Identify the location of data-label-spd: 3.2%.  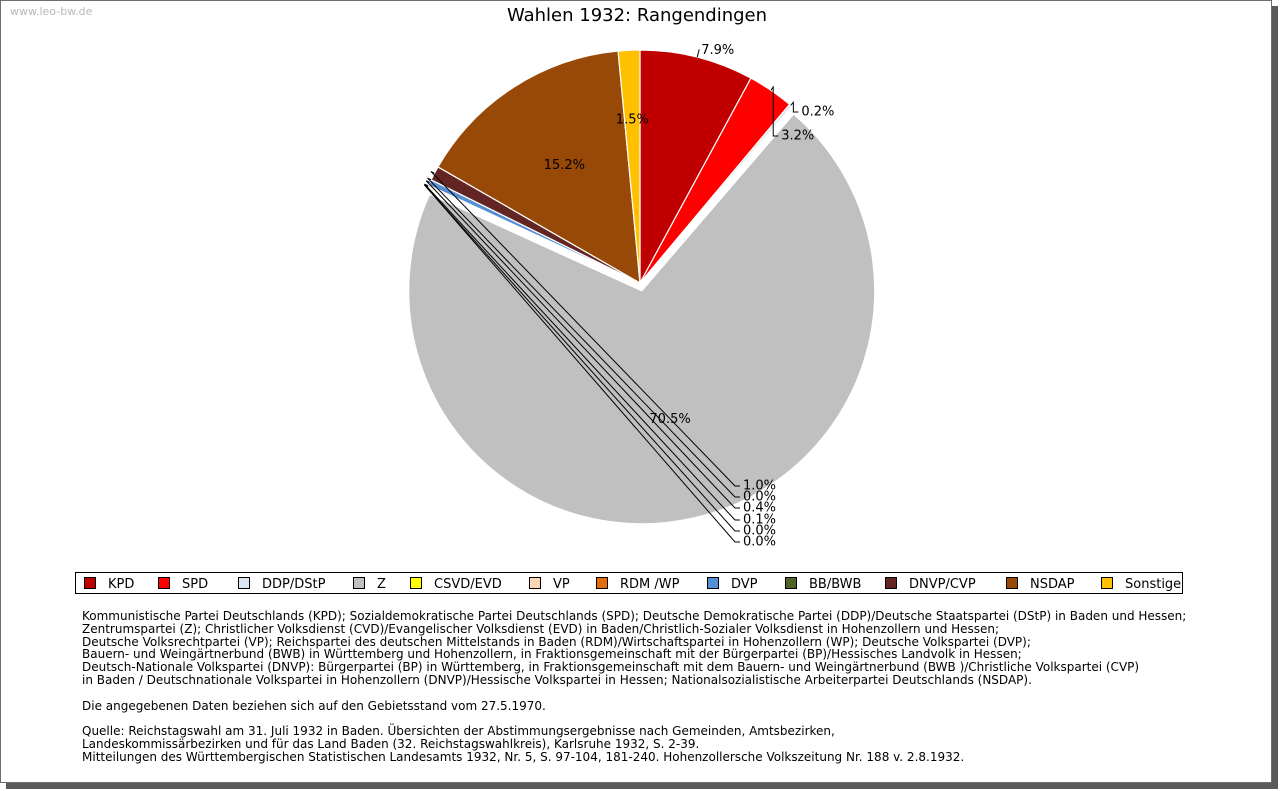
(797, 136).